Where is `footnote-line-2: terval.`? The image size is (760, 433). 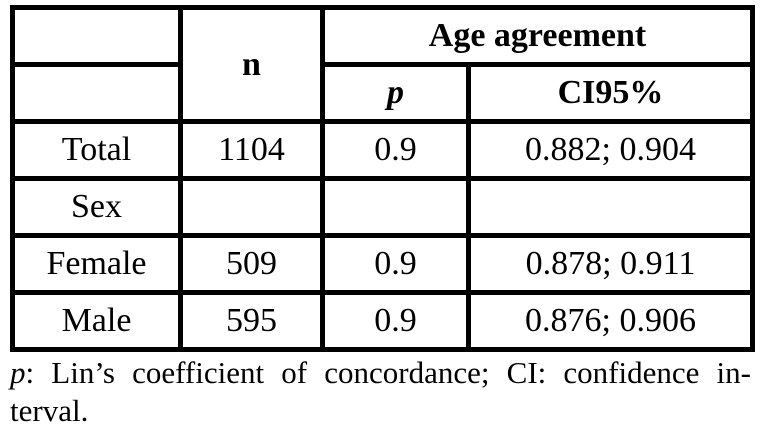 footnote-line-2: terval. is located at coordinates (49, 410).